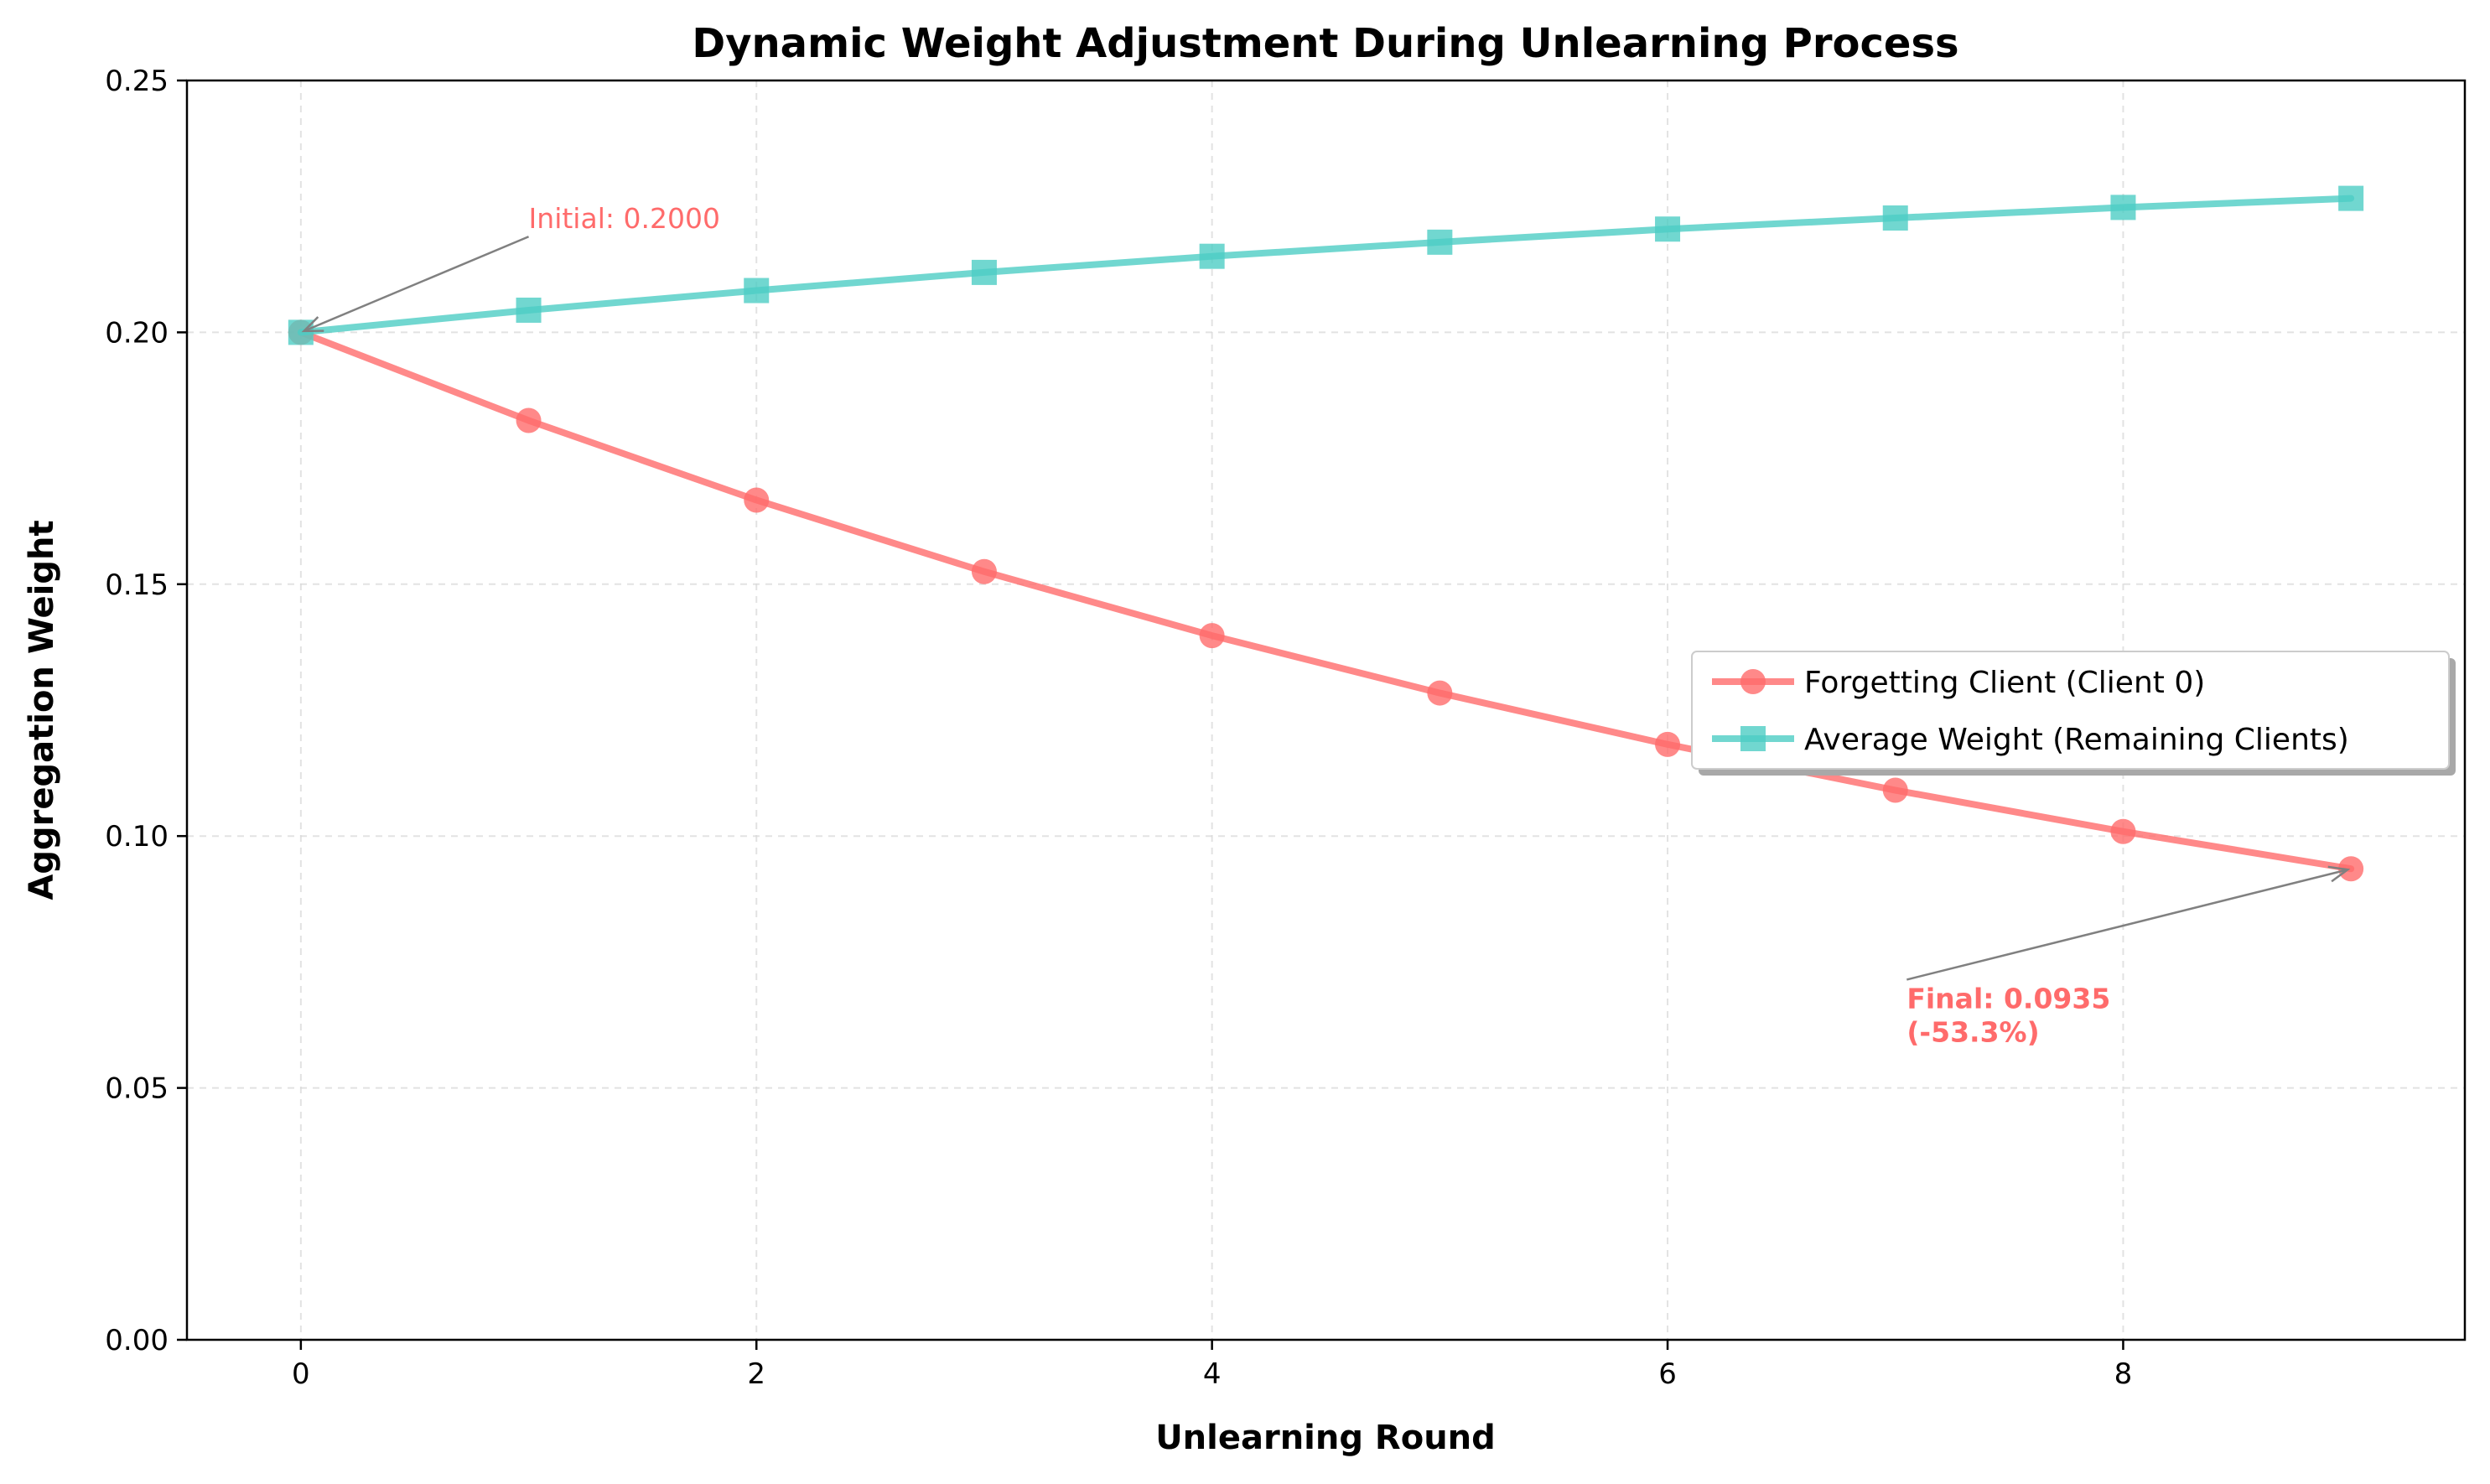  What do you see at coordinates (137, 1340) in the screenshot?
I see `y-tick-label: 0.00` at bounding box center [137, 1340].